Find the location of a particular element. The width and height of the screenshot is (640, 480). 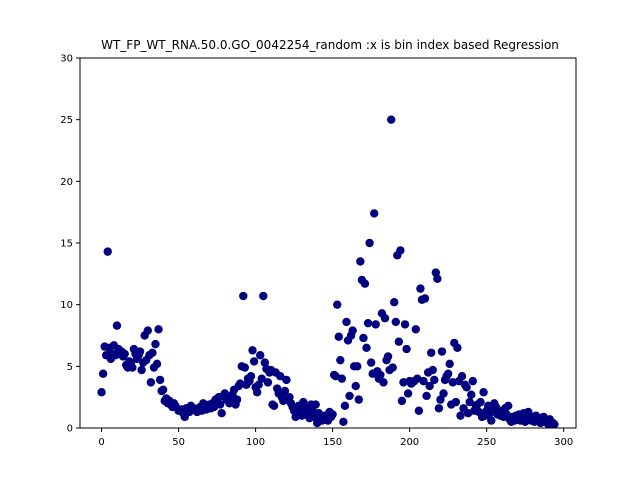

x-tick-label: 150 is located at coordinates (332, 442).